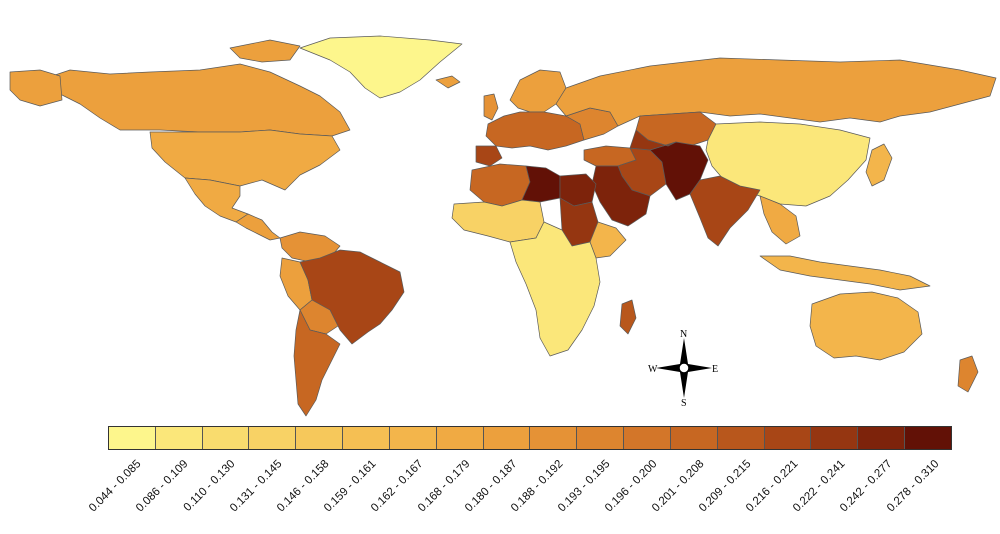 The image size is (1000, 534). What do you see at coordinates (621, 196) in the screenshot?
I see `region-arabia` at bounding box center [621, 196].